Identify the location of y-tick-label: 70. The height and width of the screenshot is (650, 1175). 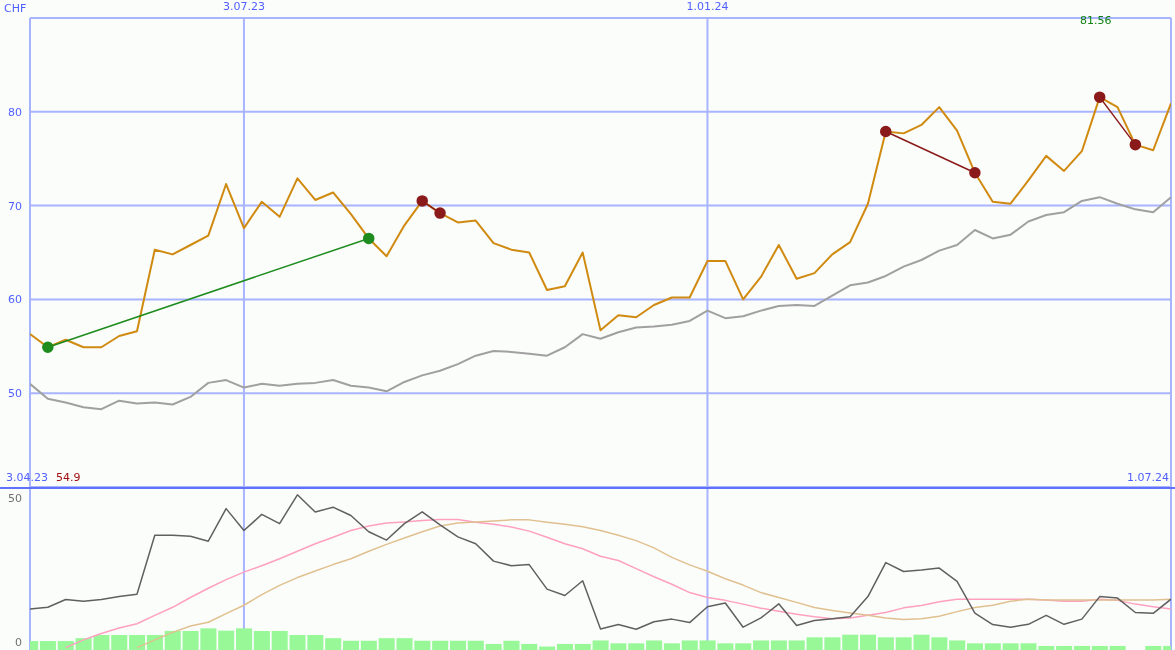
(15, 206).